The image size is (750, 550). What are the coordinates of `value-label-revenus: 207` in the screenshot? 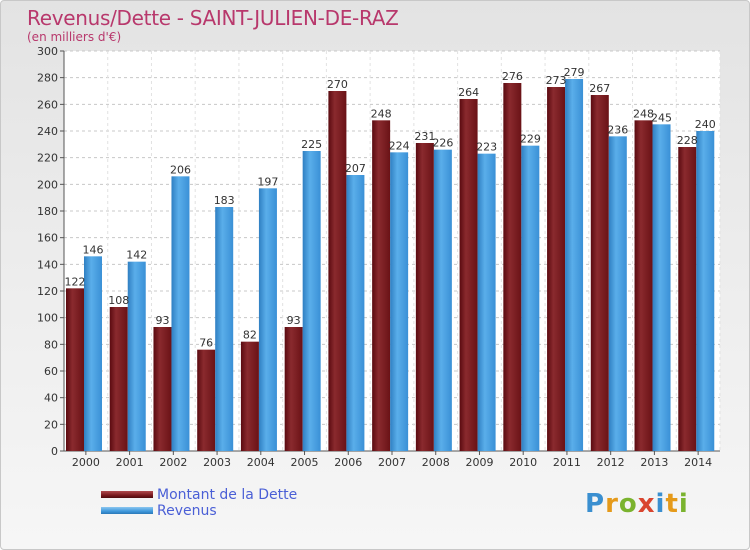 It's located at (355, 168).